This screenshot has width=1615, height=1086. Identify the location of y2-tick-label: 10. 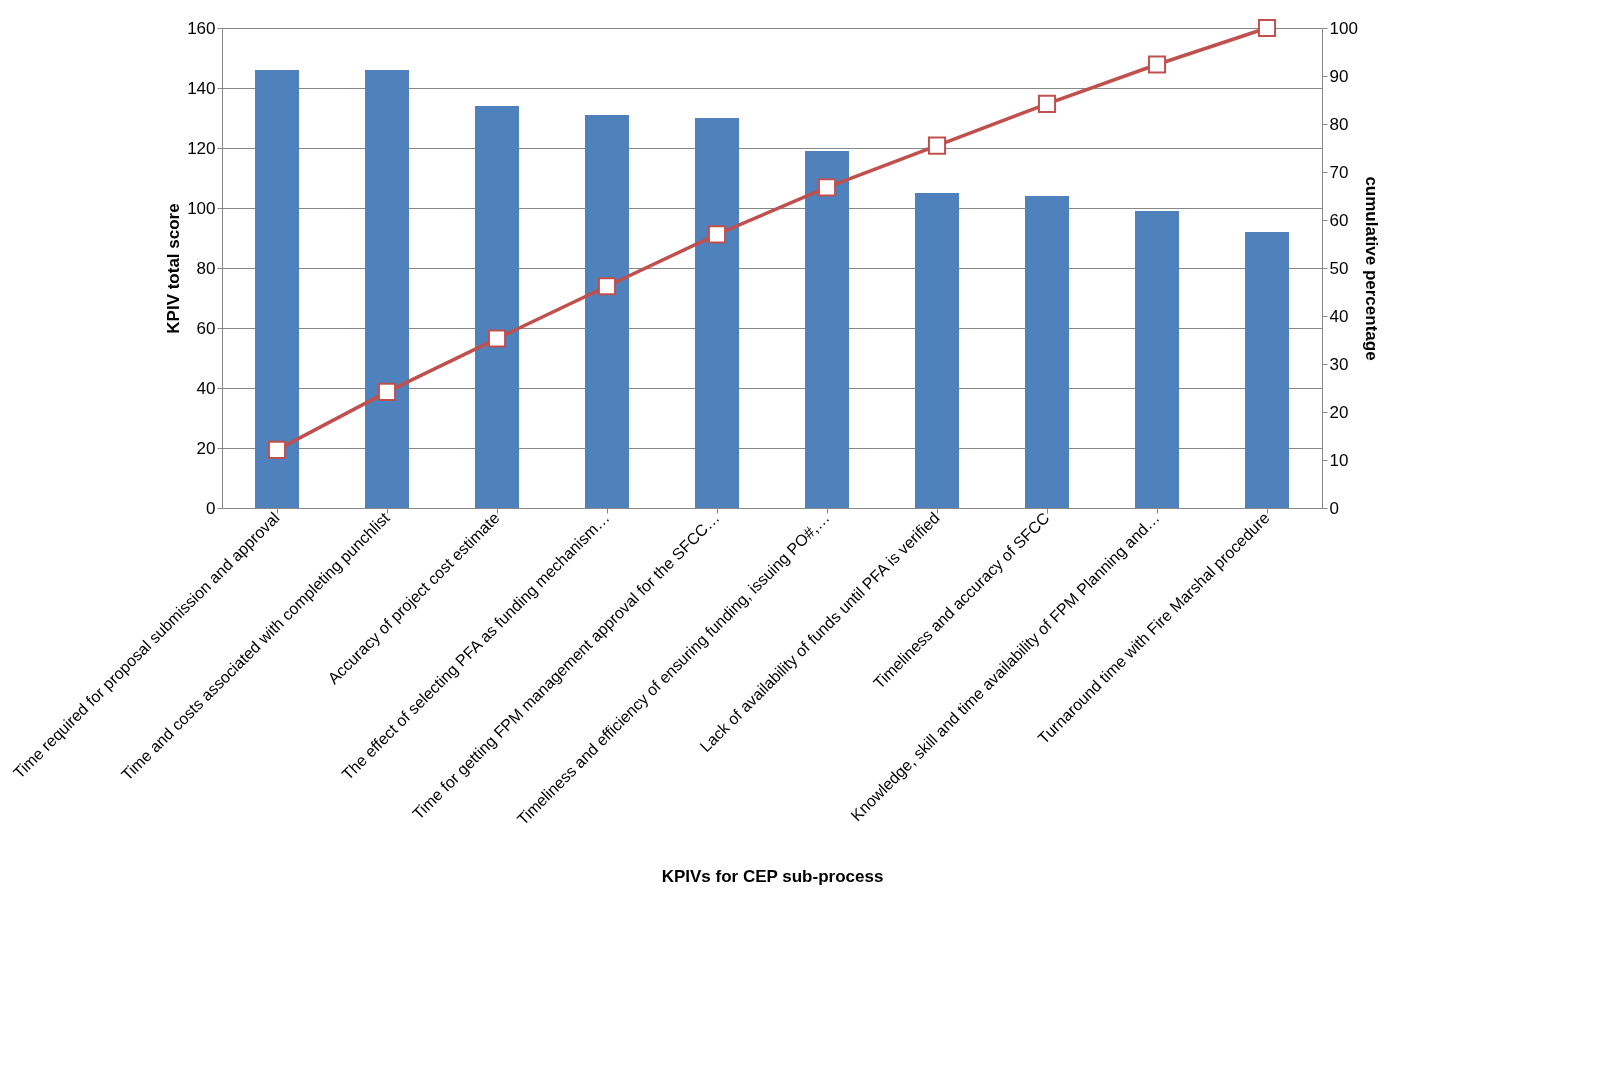
(1339, 460).